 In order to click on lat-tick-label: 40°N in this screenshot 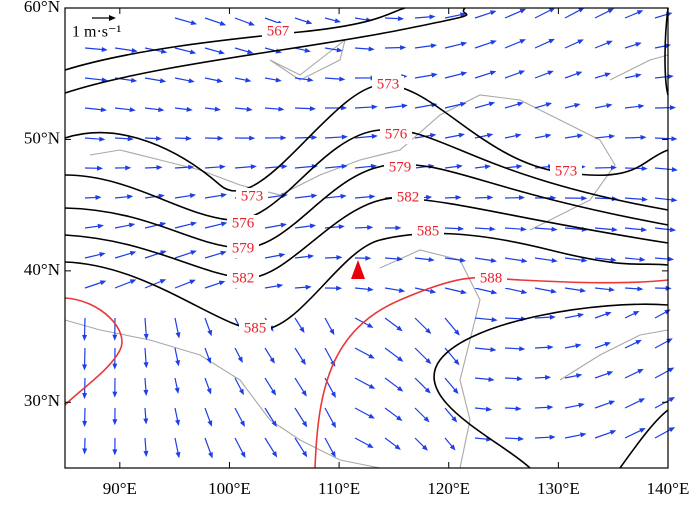, I will do `click(42, 269)`.